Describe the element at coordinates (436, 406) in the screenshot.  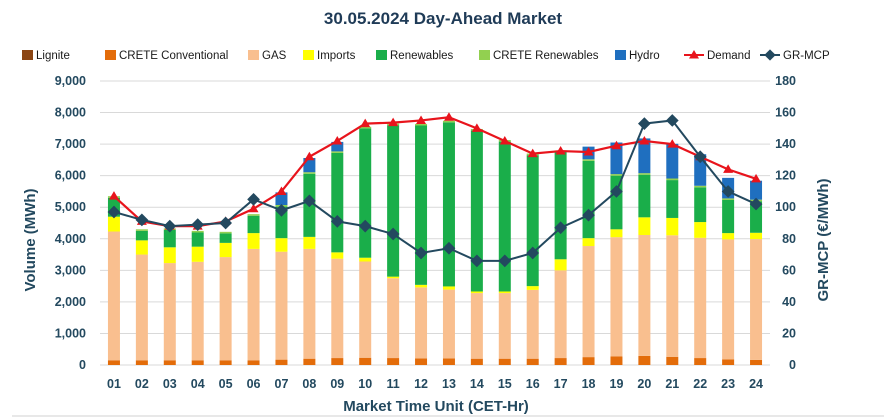
I see `x-axis-title: Market Time Unit (CET-Hr)` at that location.